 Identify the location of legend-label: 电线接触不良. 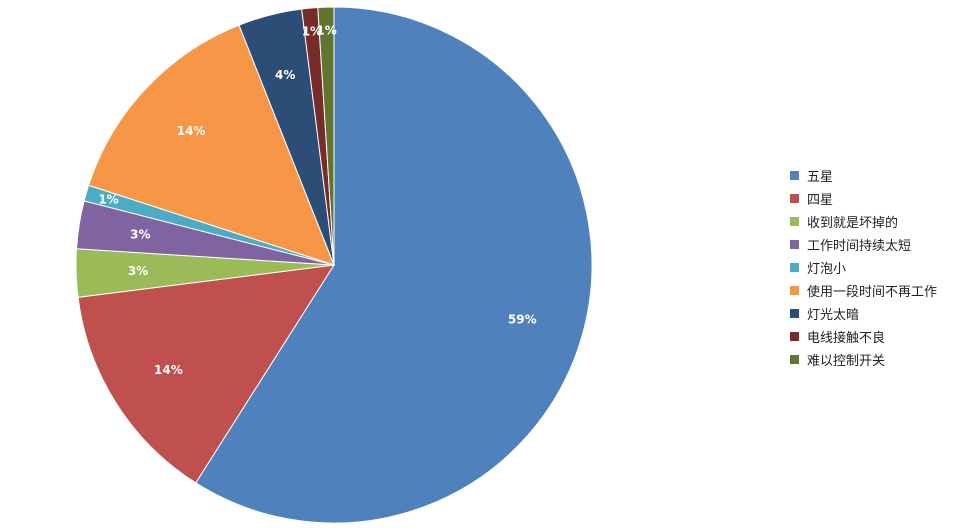
(846, 338).